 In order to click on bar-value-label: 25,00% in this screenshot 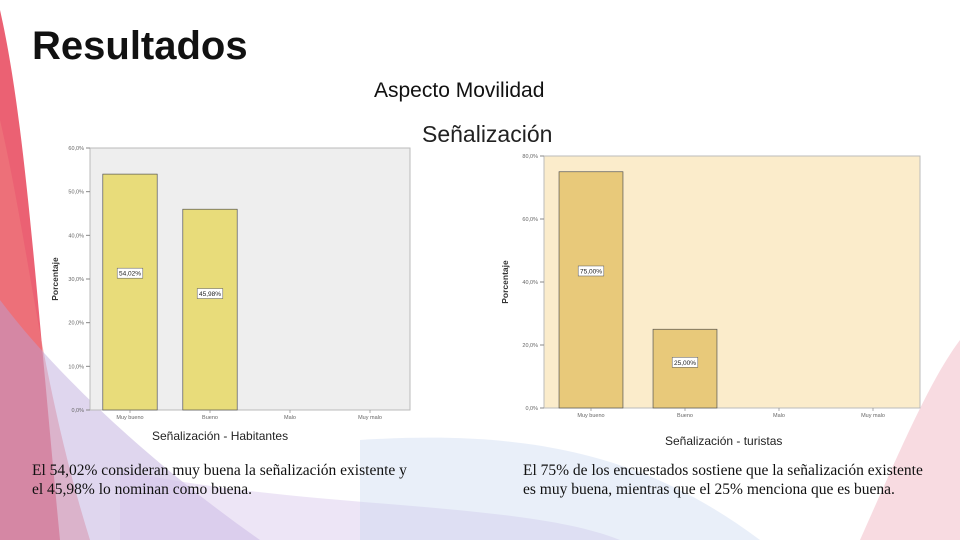, I will do `click(685, 363)`.